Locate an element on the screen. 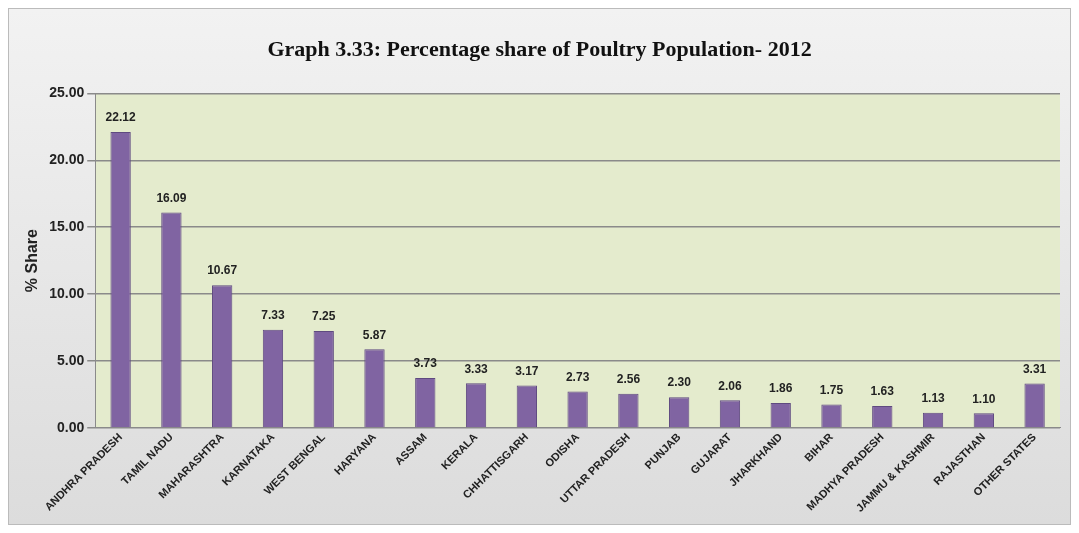  data-label: 3.33 is located at coordinates (476, 368).